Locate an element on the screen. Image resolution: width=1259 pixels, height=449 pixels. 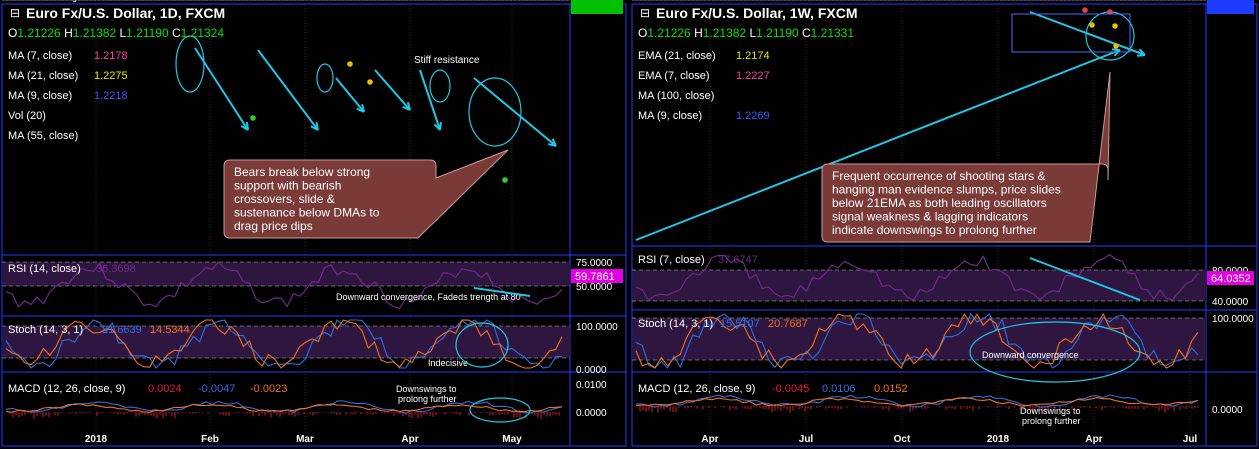
macd-highlight-ellipse is located at coordinates (500, 410).